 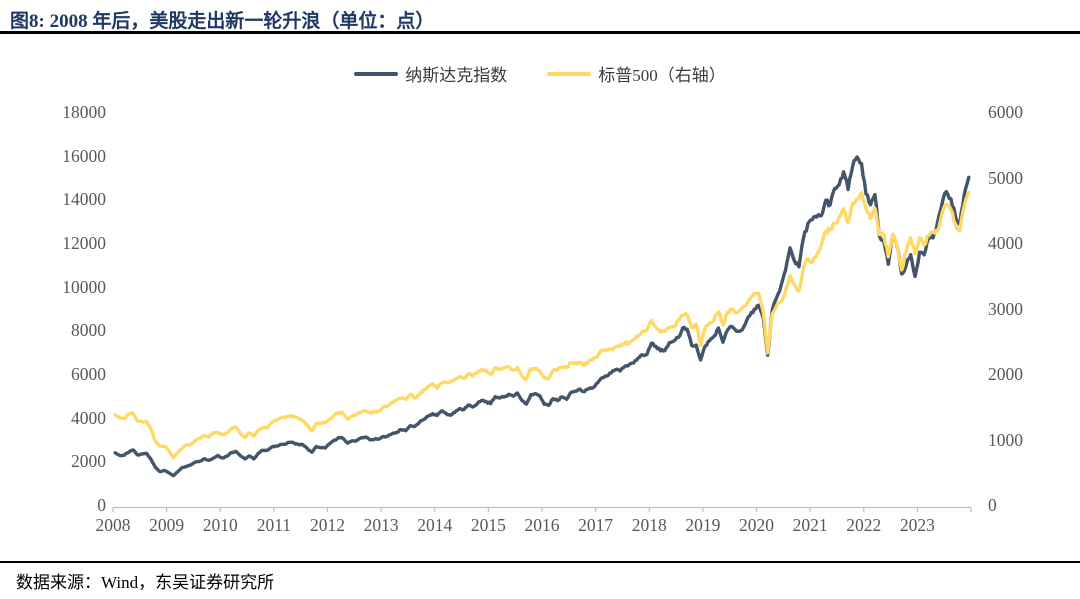 What do you see at coordinates (542, 525) in the screenshot?
I see `x-axis-tick-label: 2016` at bounding box center [542, 525].